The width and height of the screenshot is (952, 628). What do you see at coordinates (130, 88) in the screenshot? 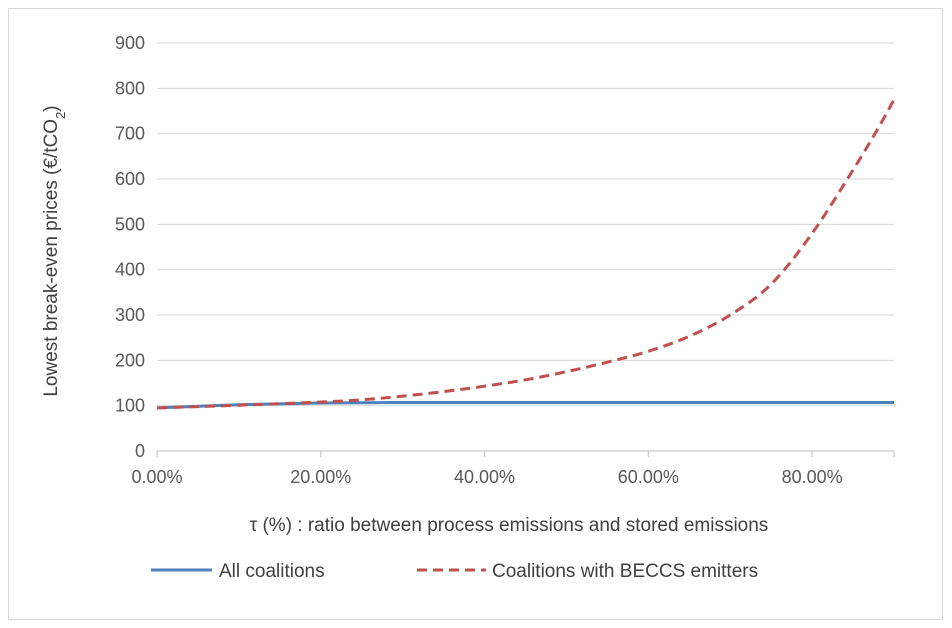
I see `y-tick-label-800: 800` at bounding box center [130, 88].